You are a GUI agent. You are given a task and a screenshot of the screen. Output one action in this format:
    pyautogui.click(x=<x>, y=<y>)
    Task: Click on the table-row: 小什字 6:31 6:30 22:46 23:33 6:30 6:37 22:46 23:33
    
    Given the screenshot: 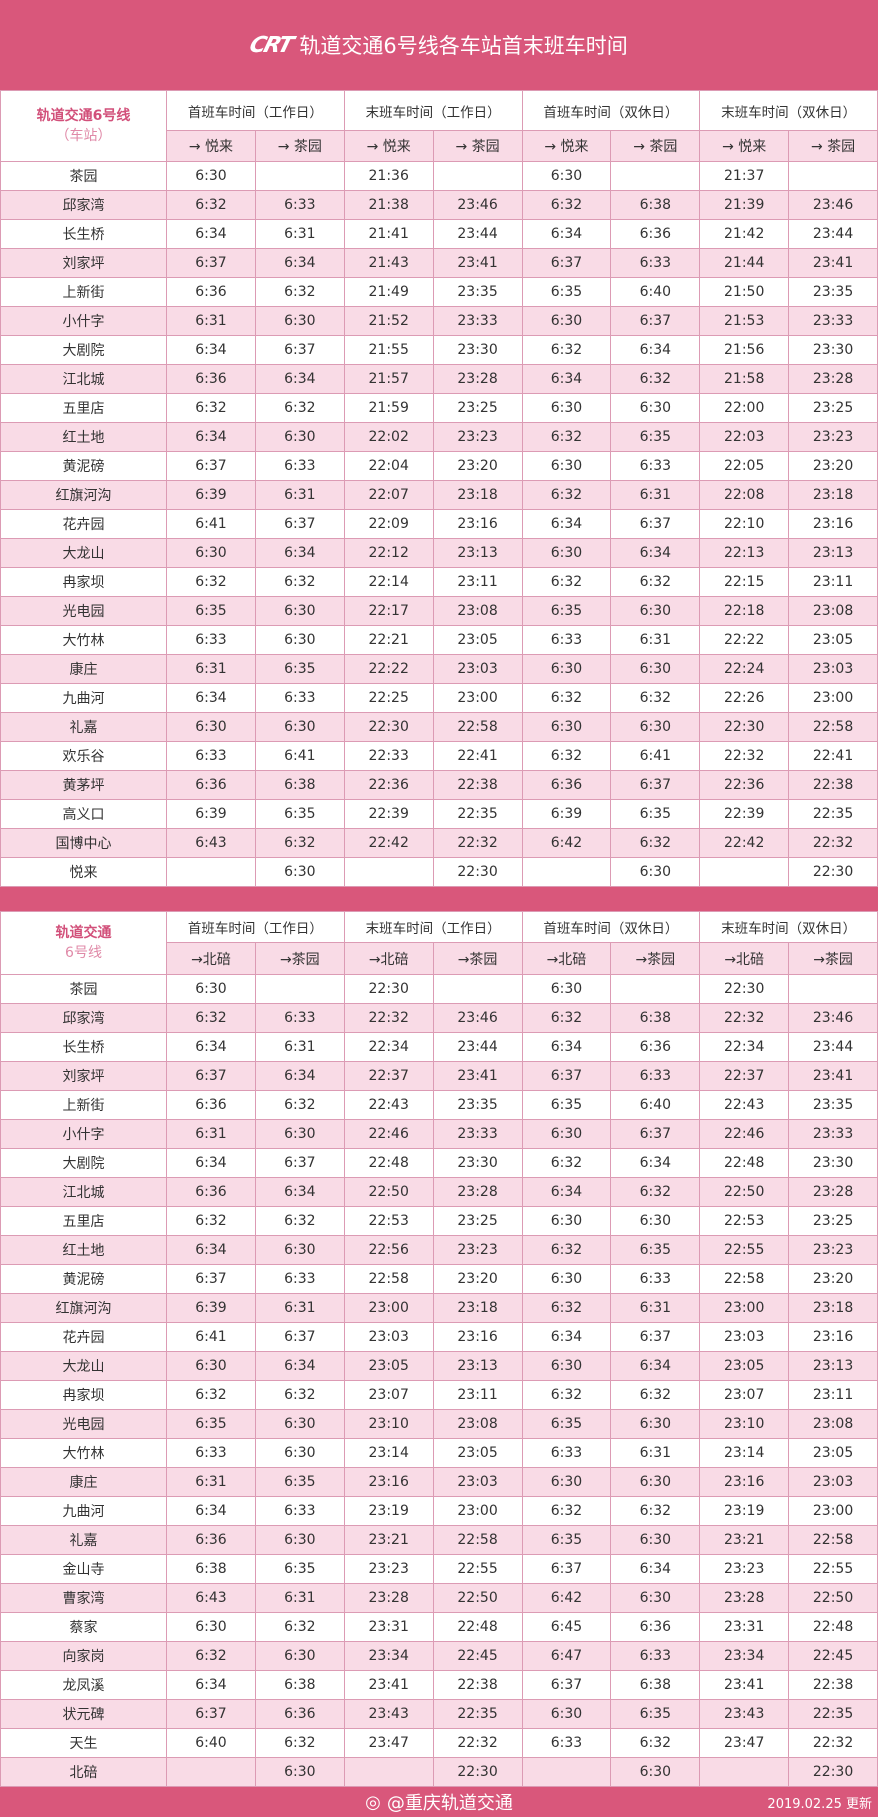 What is the action you would take?
    pyautogui.click(x=439, y=1134)
    